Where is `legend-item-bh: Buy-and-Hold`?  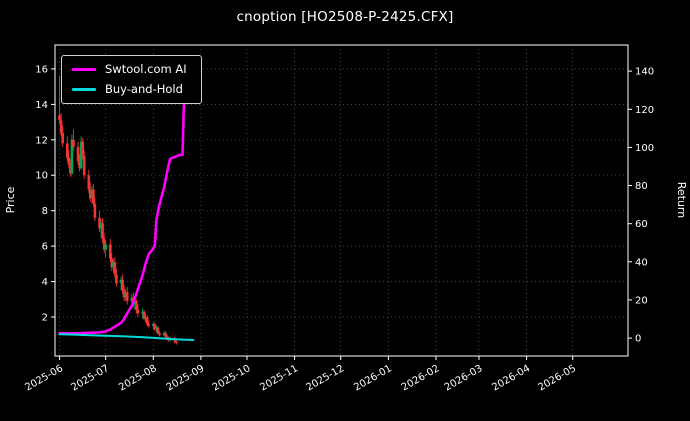 legend-item-bh: Buy-and-Hold is located at coordinates (129, 88).